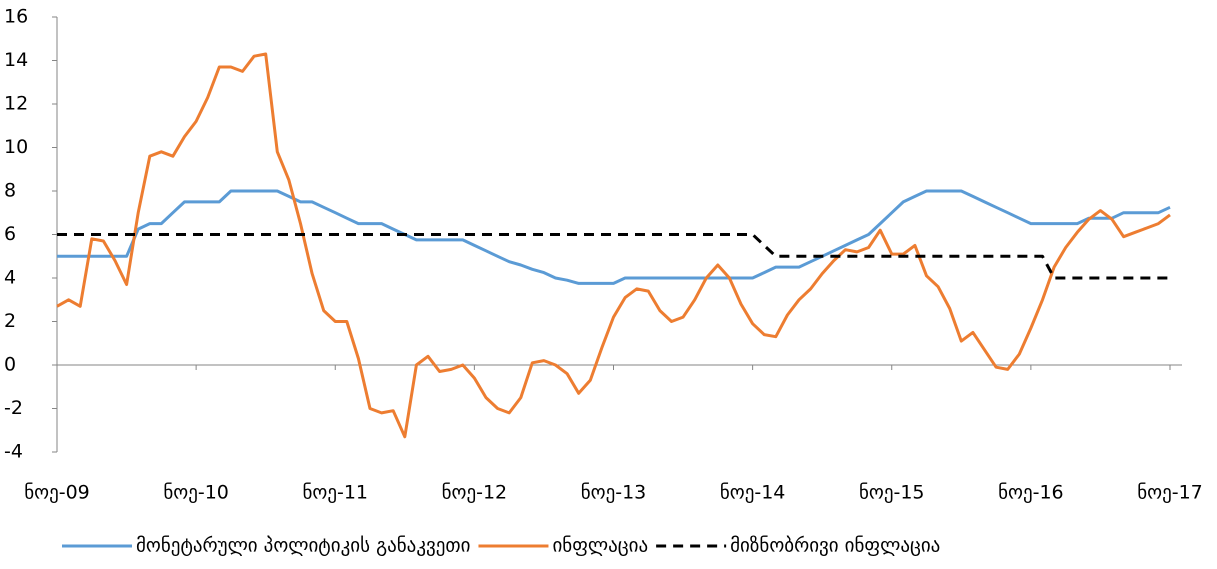  Describe the element at coordinates (892, 493) in the screenshot. I see `x-tick-label: ნოე-15` at that location.